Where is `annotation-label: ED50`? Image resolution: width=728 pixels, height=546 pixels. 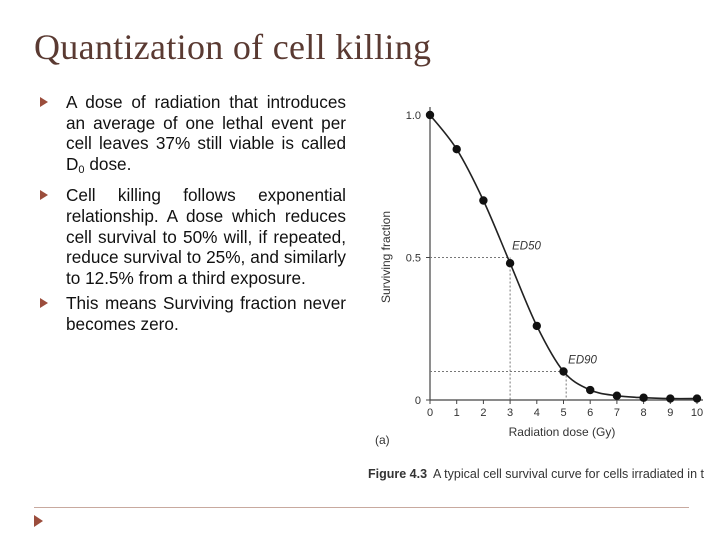
annotation-label: ED50 is located at coordinates (526, 247).